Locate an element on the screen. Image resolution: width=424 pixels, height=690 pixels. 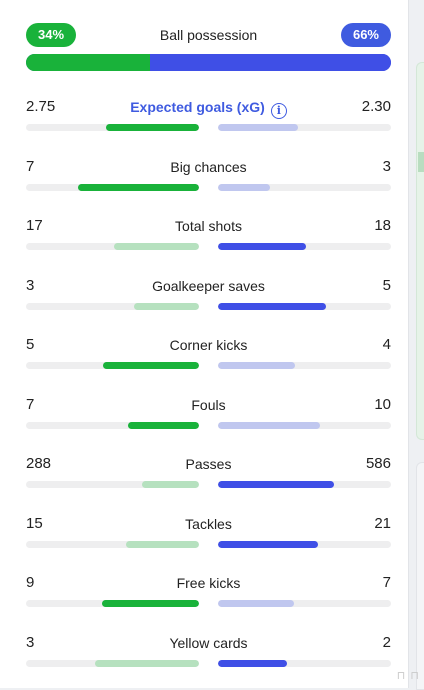
stat-row: 15 Tackles 21 is located at coordinates (208, 535).